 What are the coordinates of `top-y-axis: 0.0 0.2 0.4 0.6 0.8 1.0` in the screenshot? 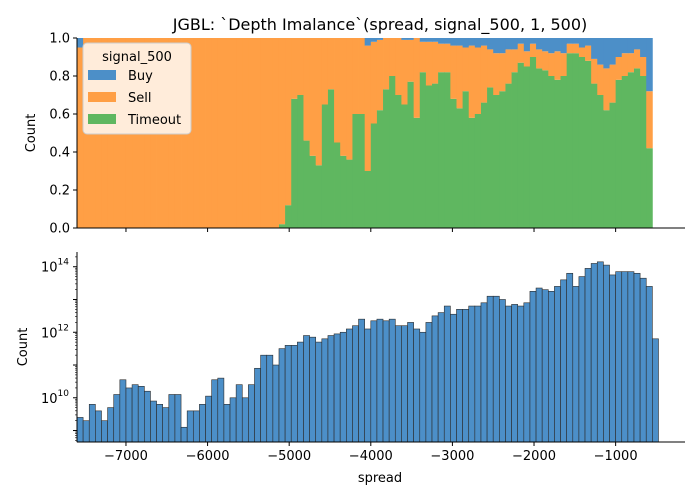 It's located at (63, 134).